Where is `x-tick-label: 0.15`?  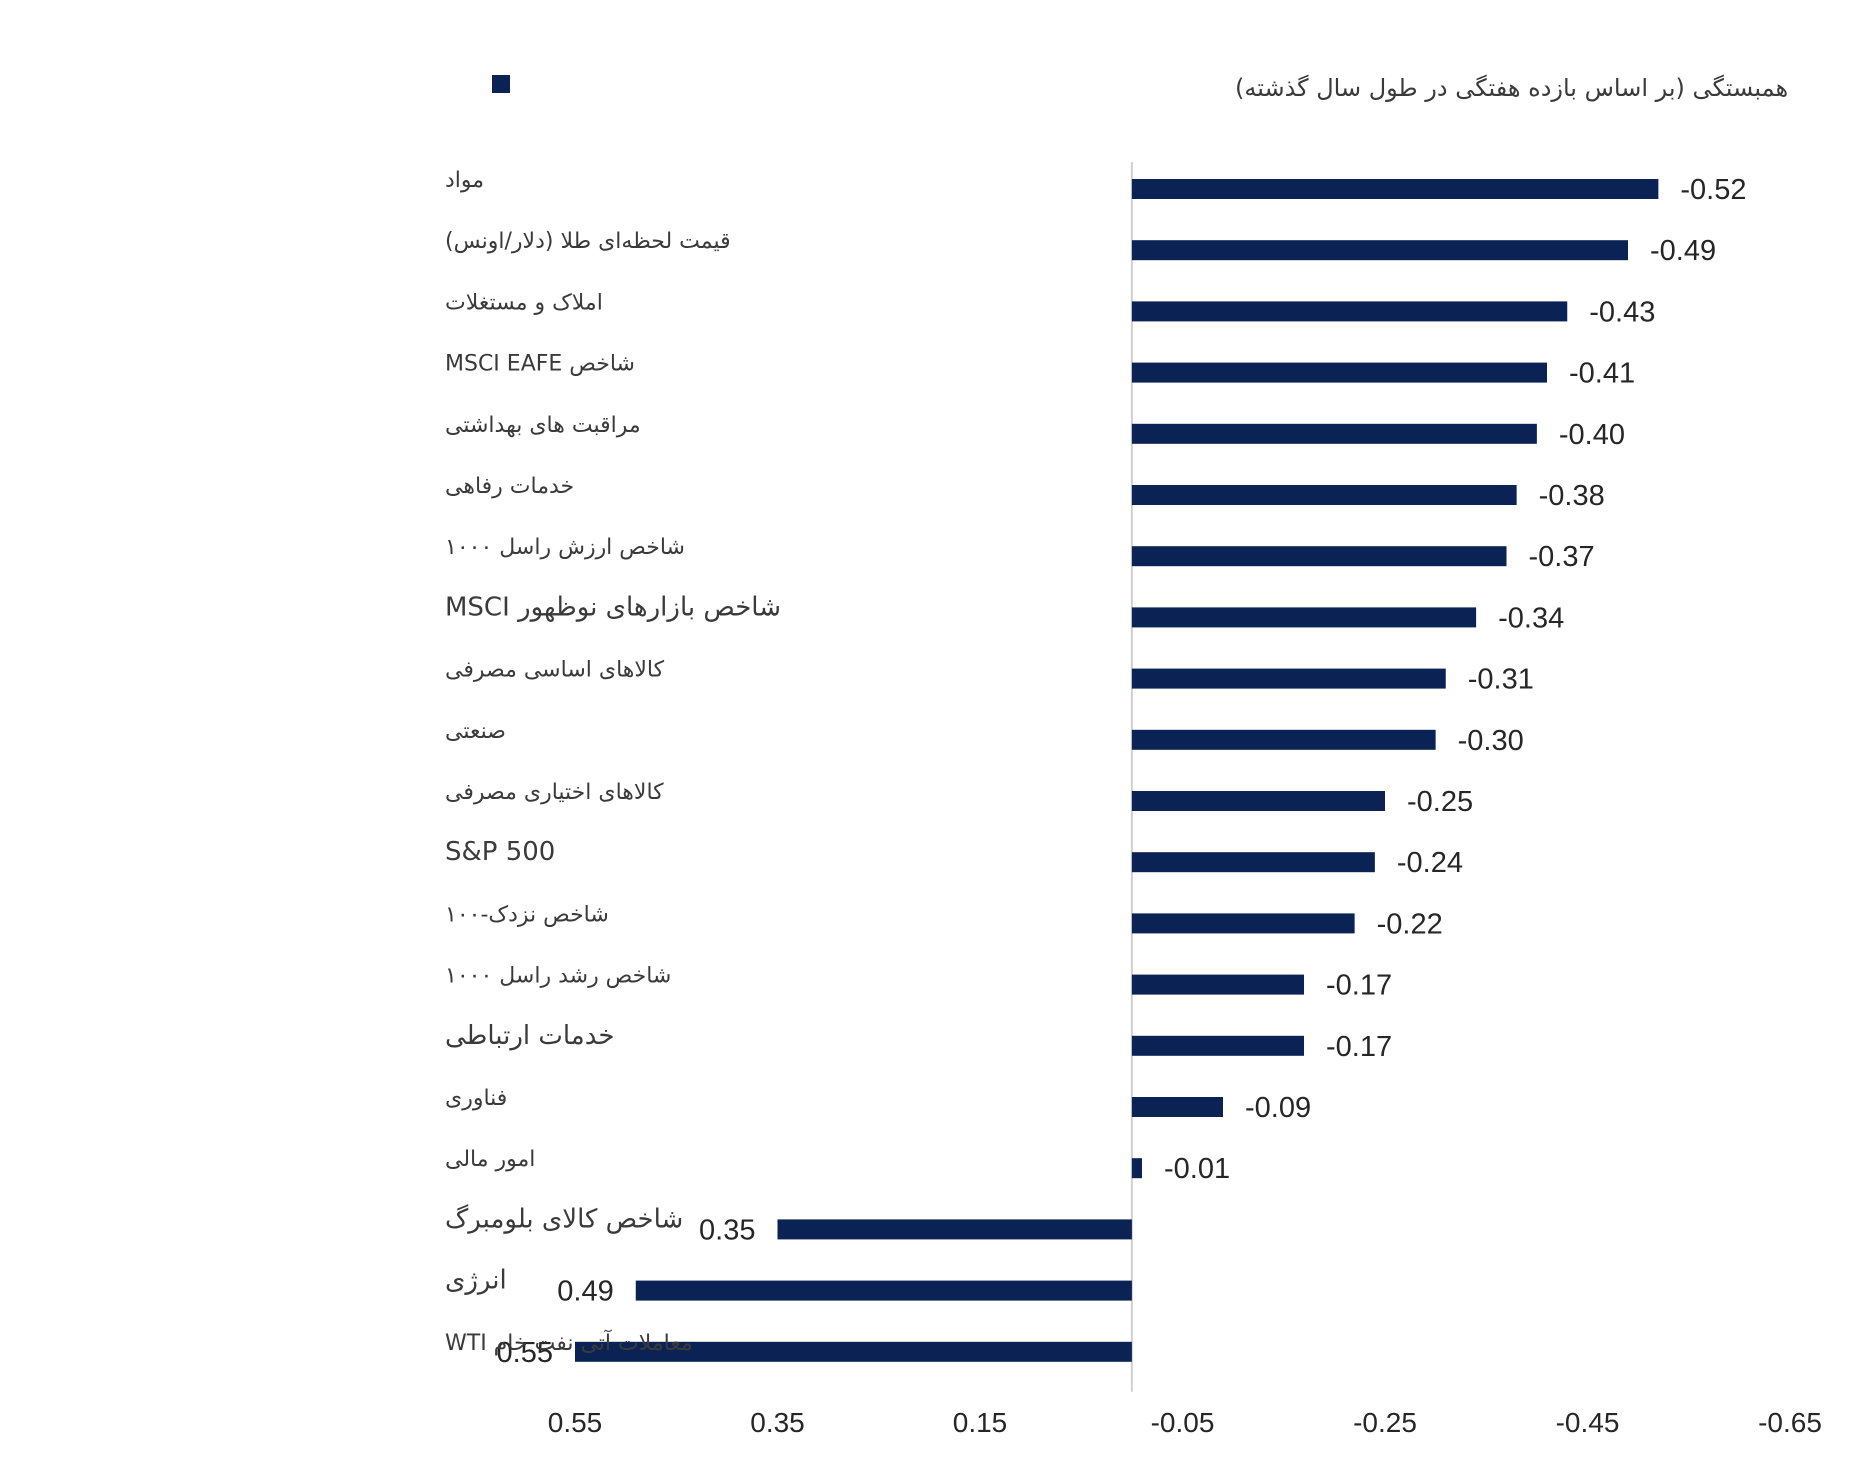
x-tick-label: 0.15 is located at coordinates (980, 1422).